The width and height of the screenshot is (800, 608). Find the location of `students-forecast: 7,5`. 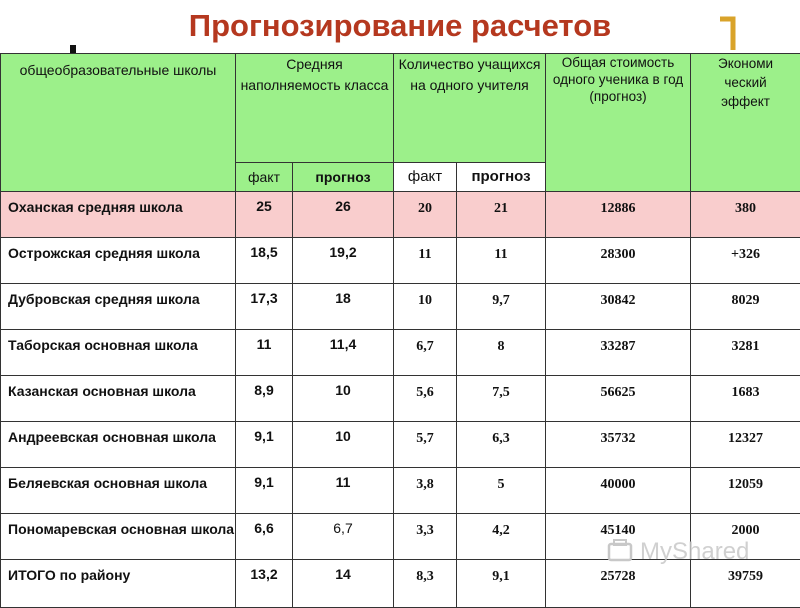

students-forecast: 7,5 is located at coordinates (501, 399).